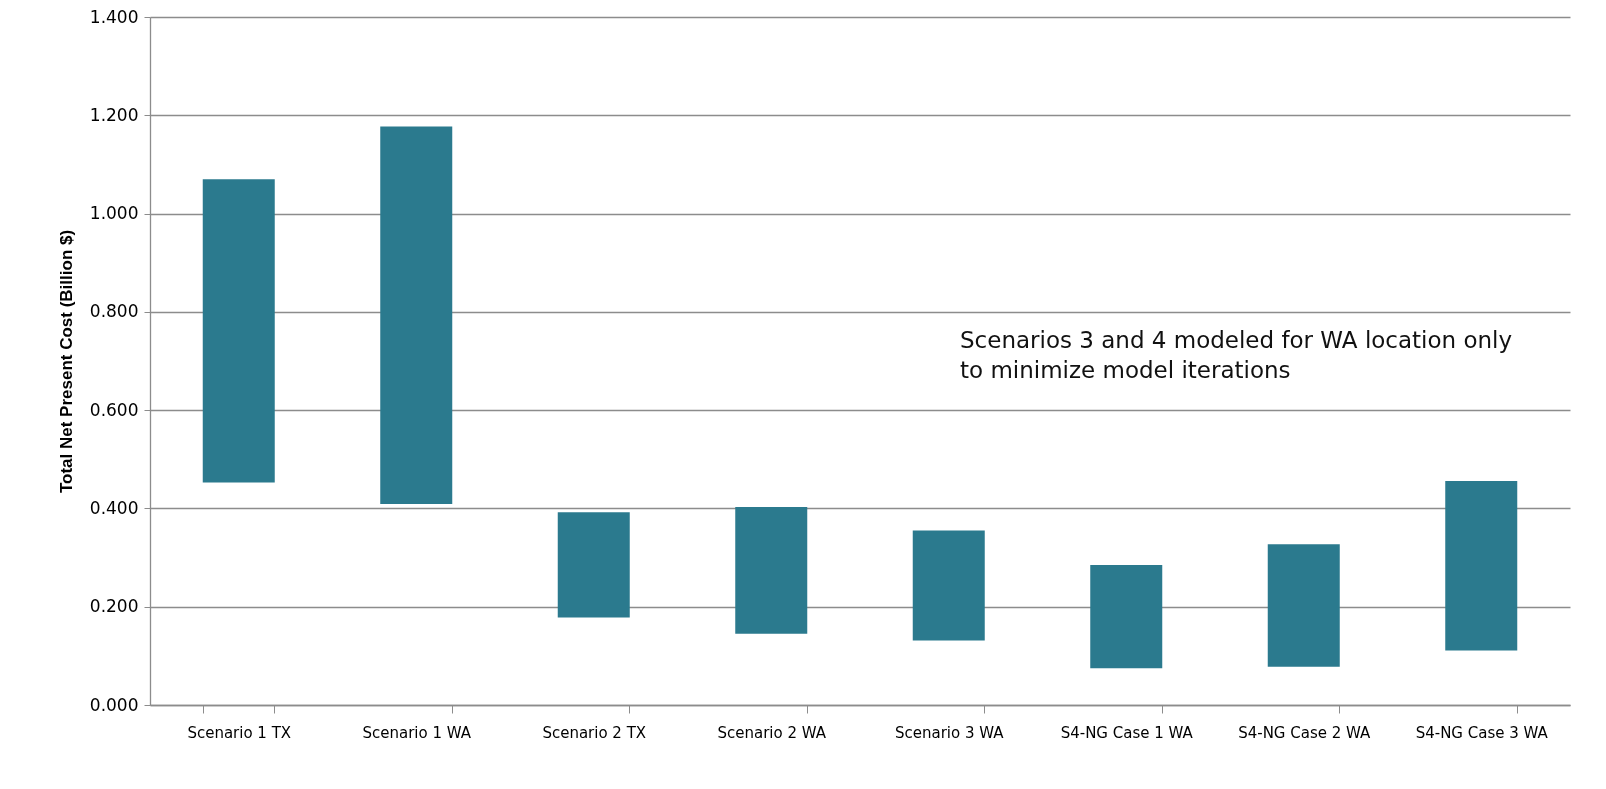 The width and height of the screenshot is (1606, 789). I want to click on x-tick-label: Scenario 1 TX, so click(239, 732).